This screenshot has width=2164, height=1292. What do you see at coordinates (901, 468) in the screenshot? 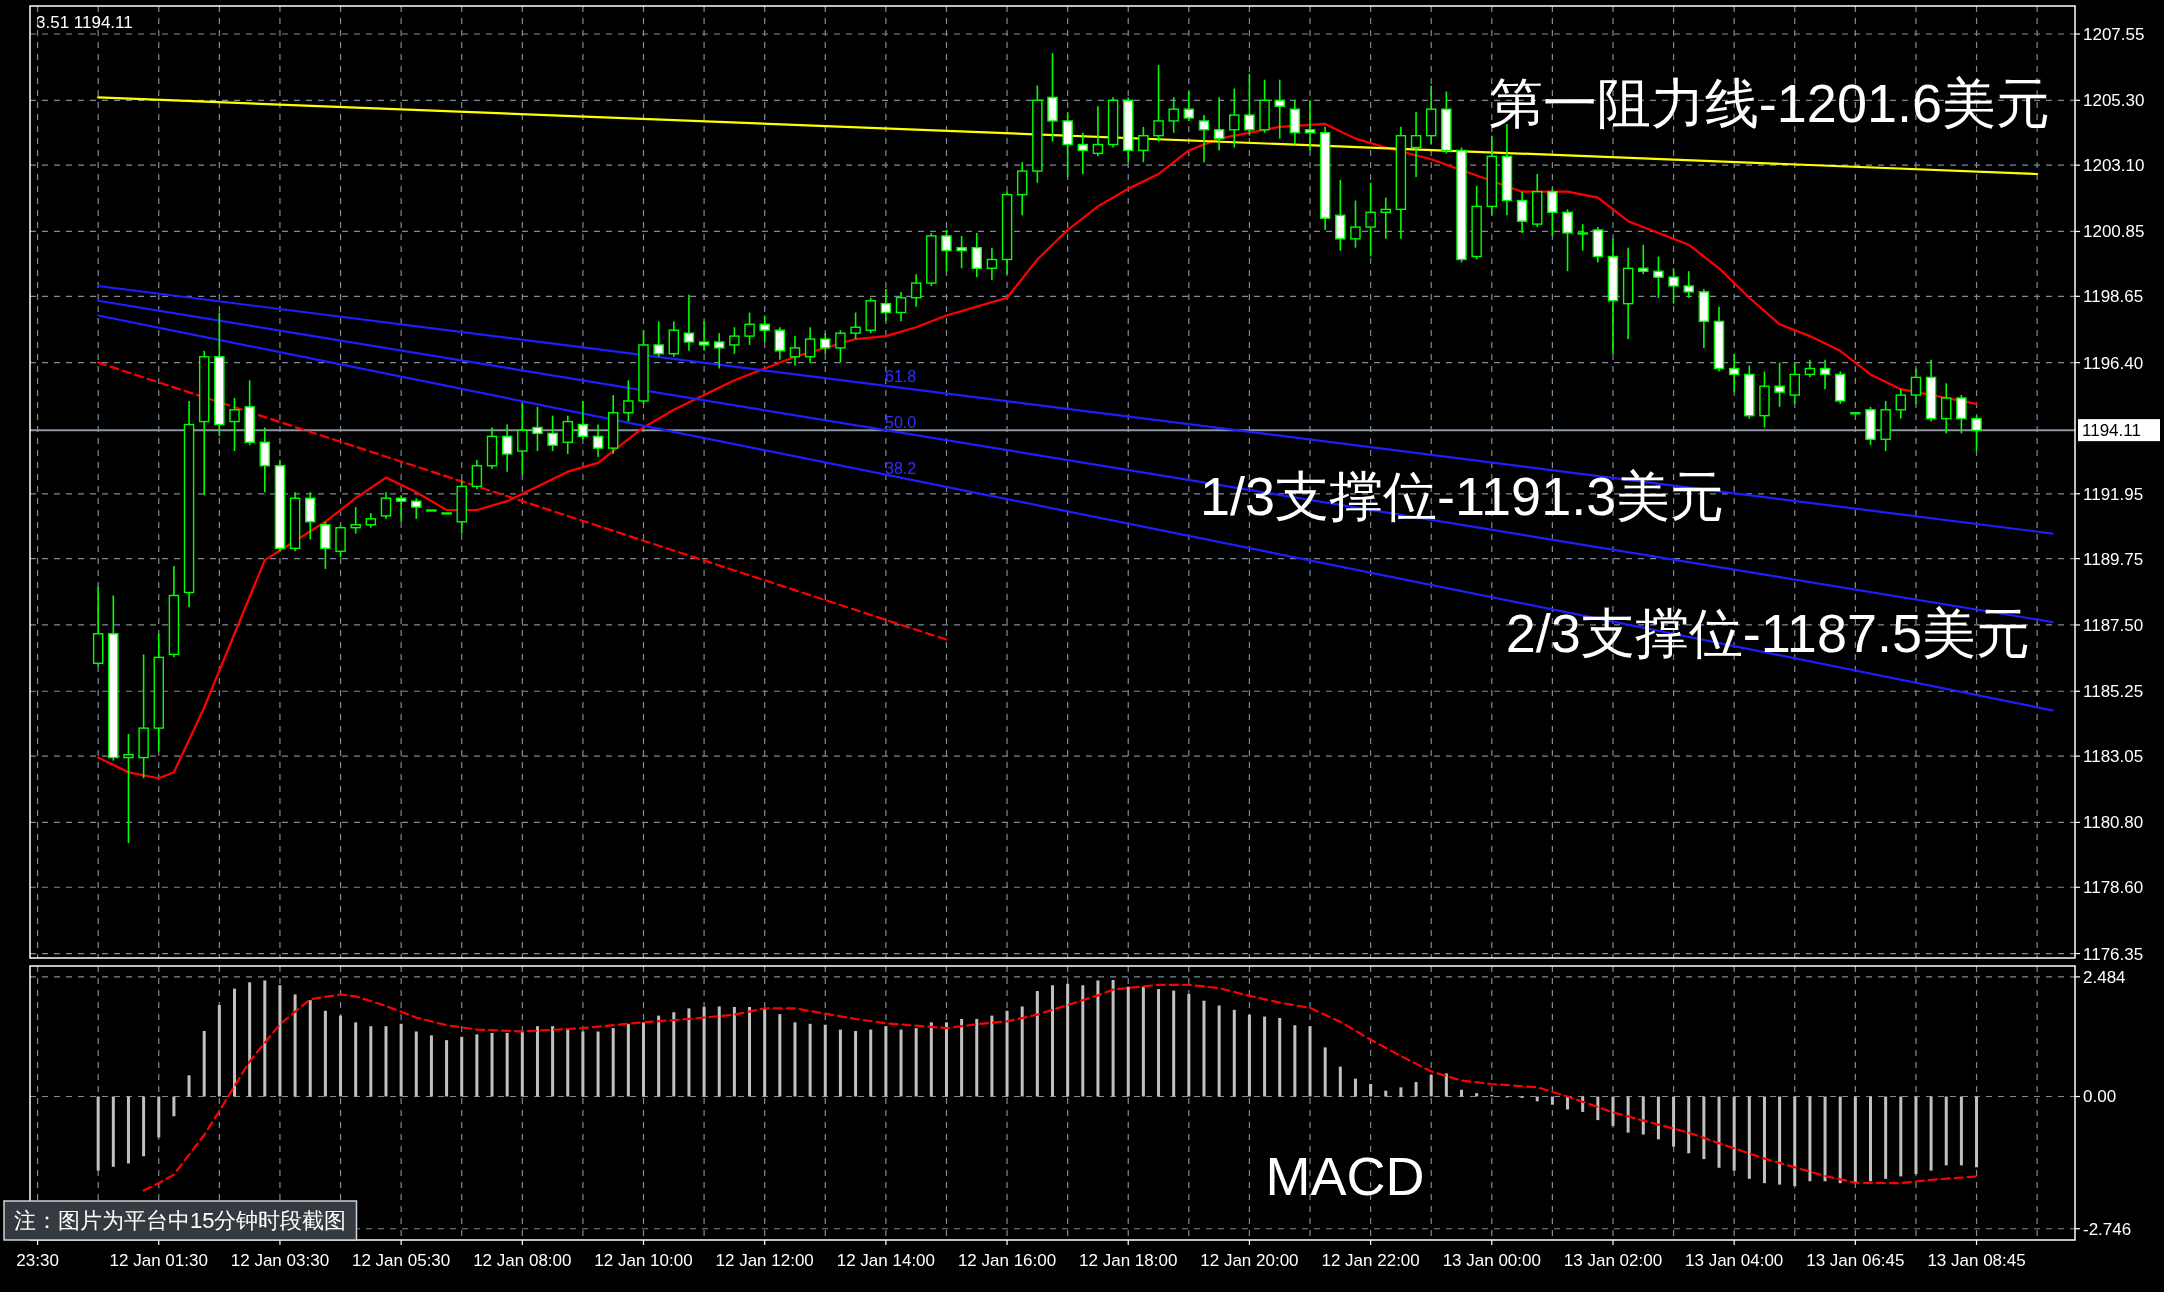
I see `annotation: 38.2` at bounding box center [901, 468].